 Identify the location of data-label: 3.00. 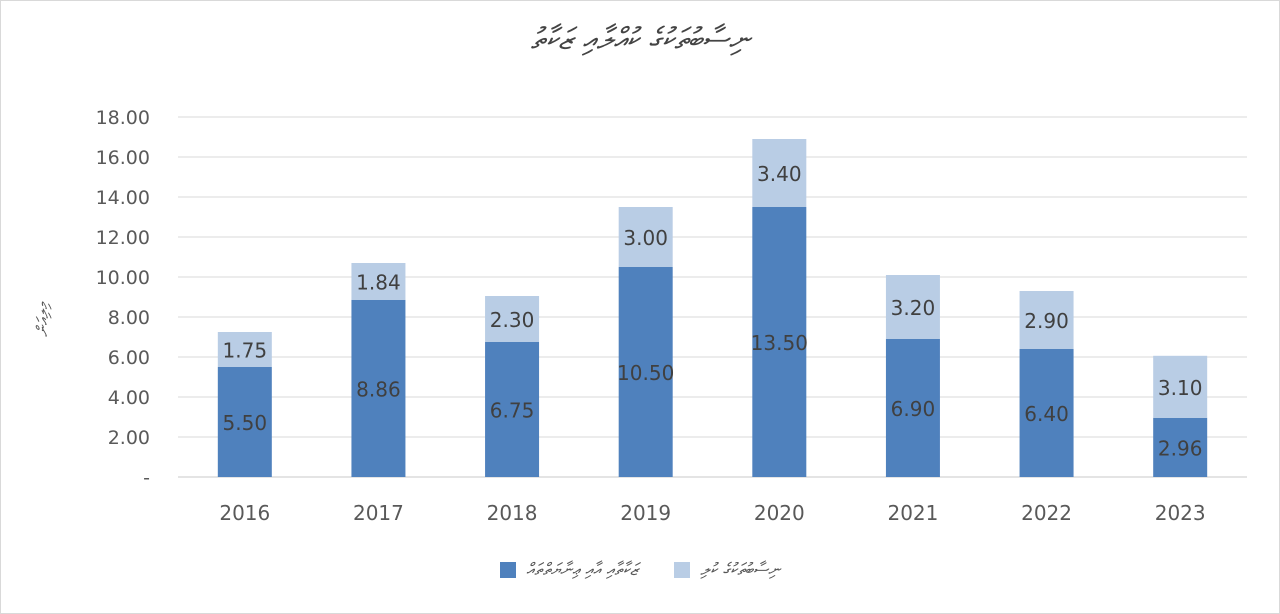
(645, 238).